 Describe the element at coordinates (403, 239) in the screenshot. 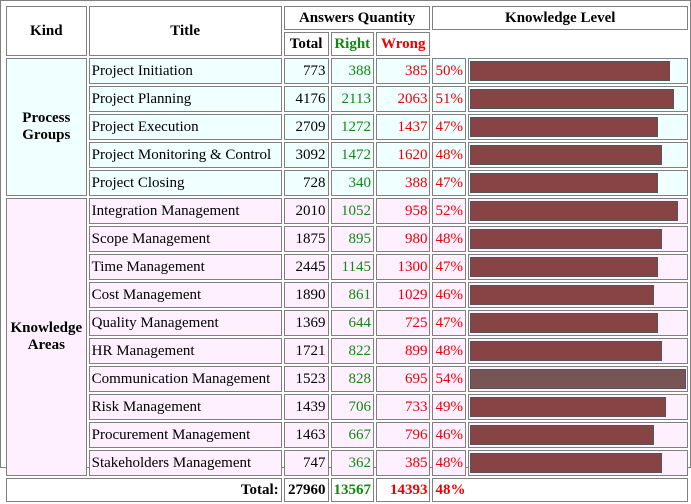

I see `wrong-cell: 980` at that location.